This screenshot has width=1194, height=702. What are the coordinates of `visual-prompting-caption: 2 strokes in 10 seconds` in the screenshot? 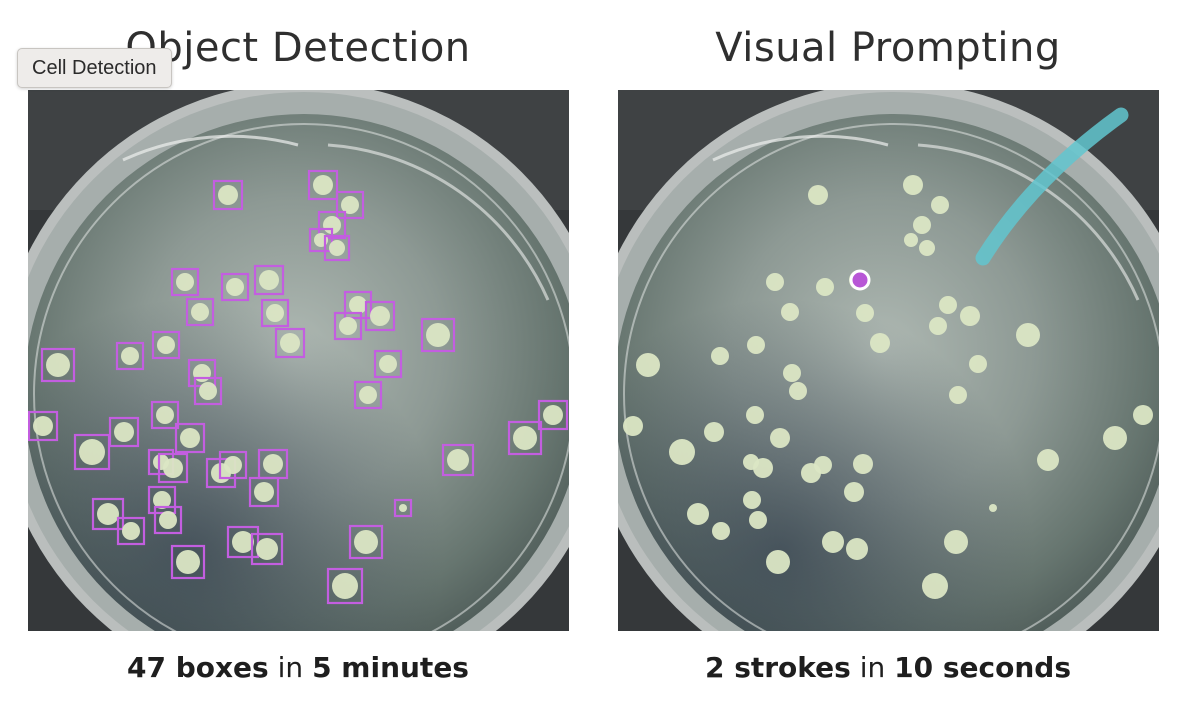 It's located at (888, 668).